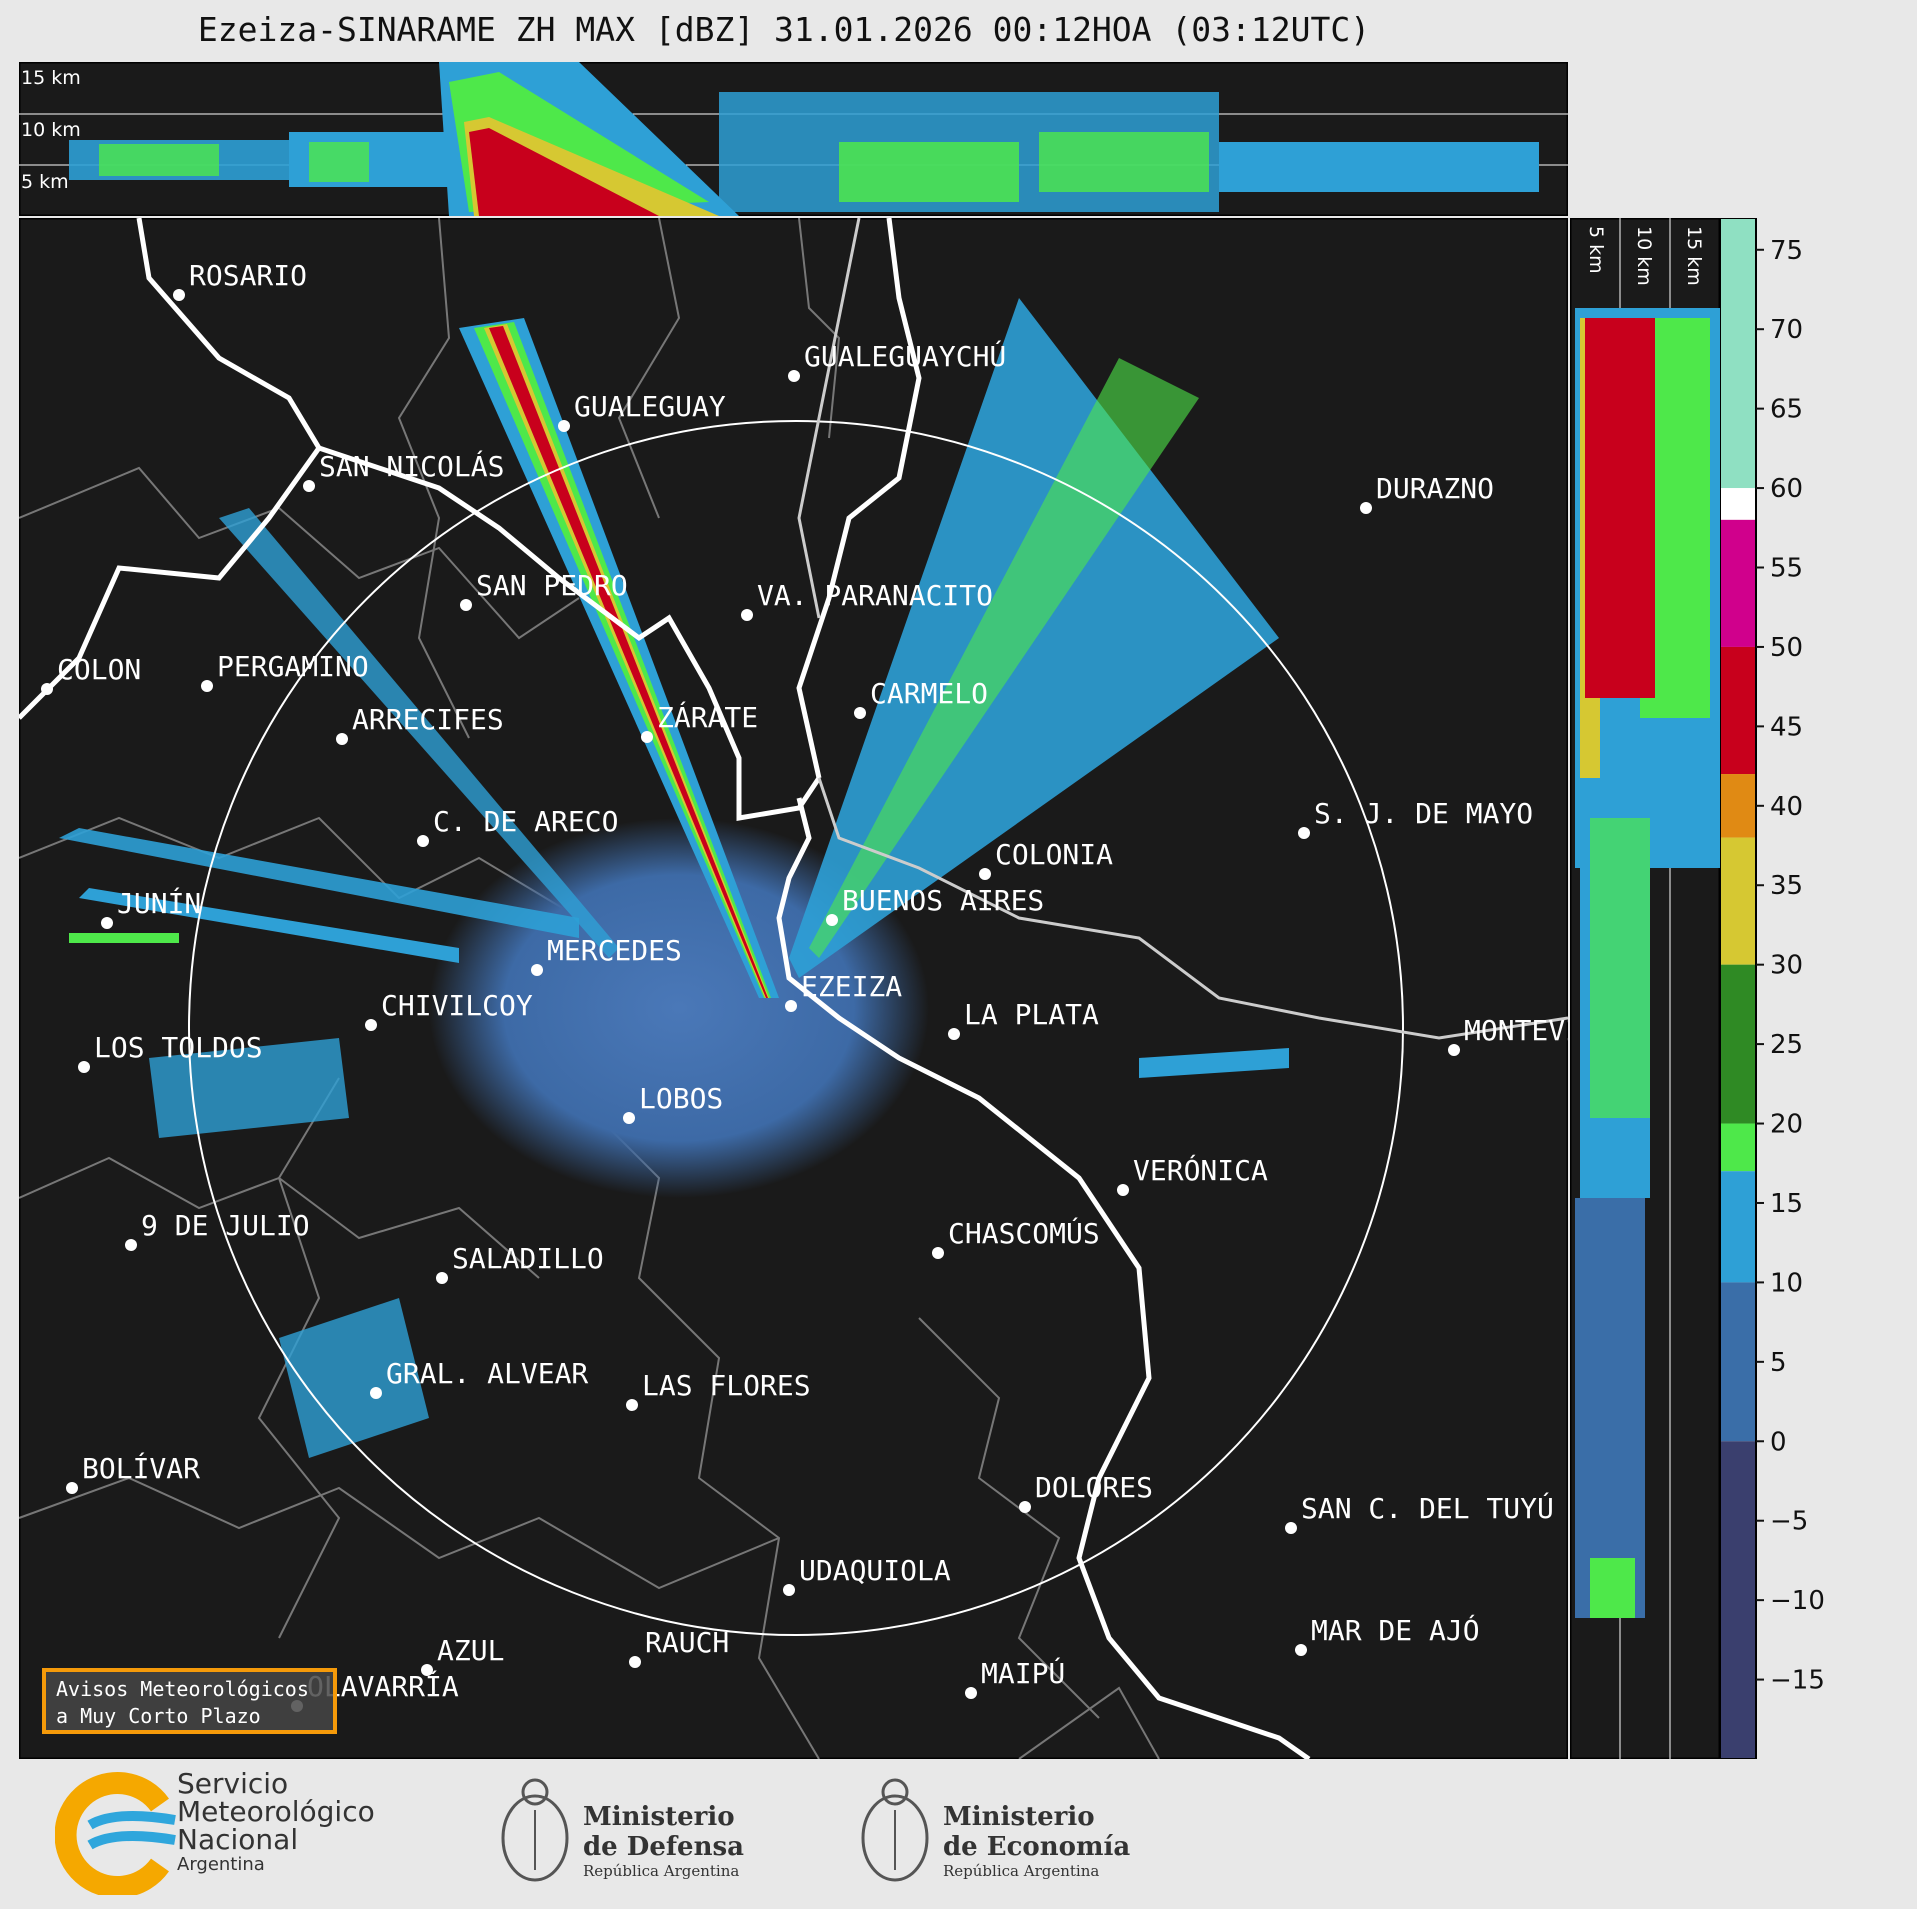 The width and height of the screenshot is (1917, 1909). I want to click on city-label: VA. PARANACITO, so click(875, 595).